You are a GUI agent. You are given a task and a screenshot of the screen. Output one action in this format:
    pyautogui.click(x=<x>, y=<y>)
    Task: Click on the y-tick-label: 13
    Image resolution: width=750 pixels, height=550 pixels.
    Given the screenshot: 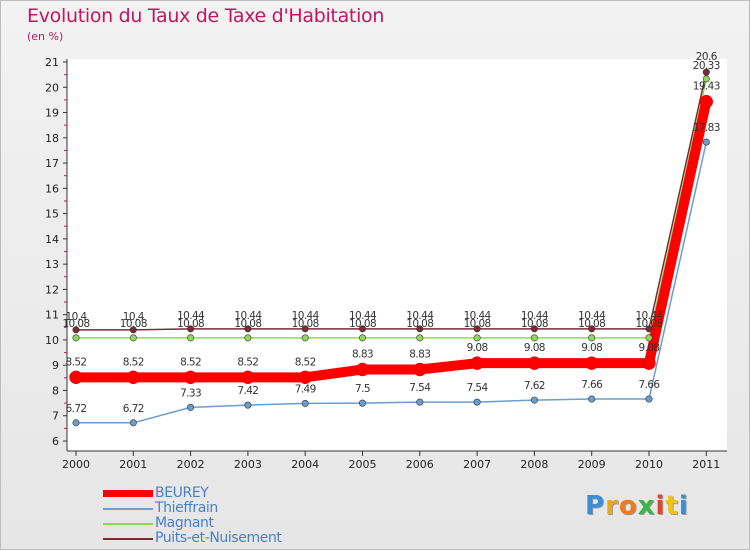 What is the action you would take?
    pyautogui.click(x=52, y=264)
    